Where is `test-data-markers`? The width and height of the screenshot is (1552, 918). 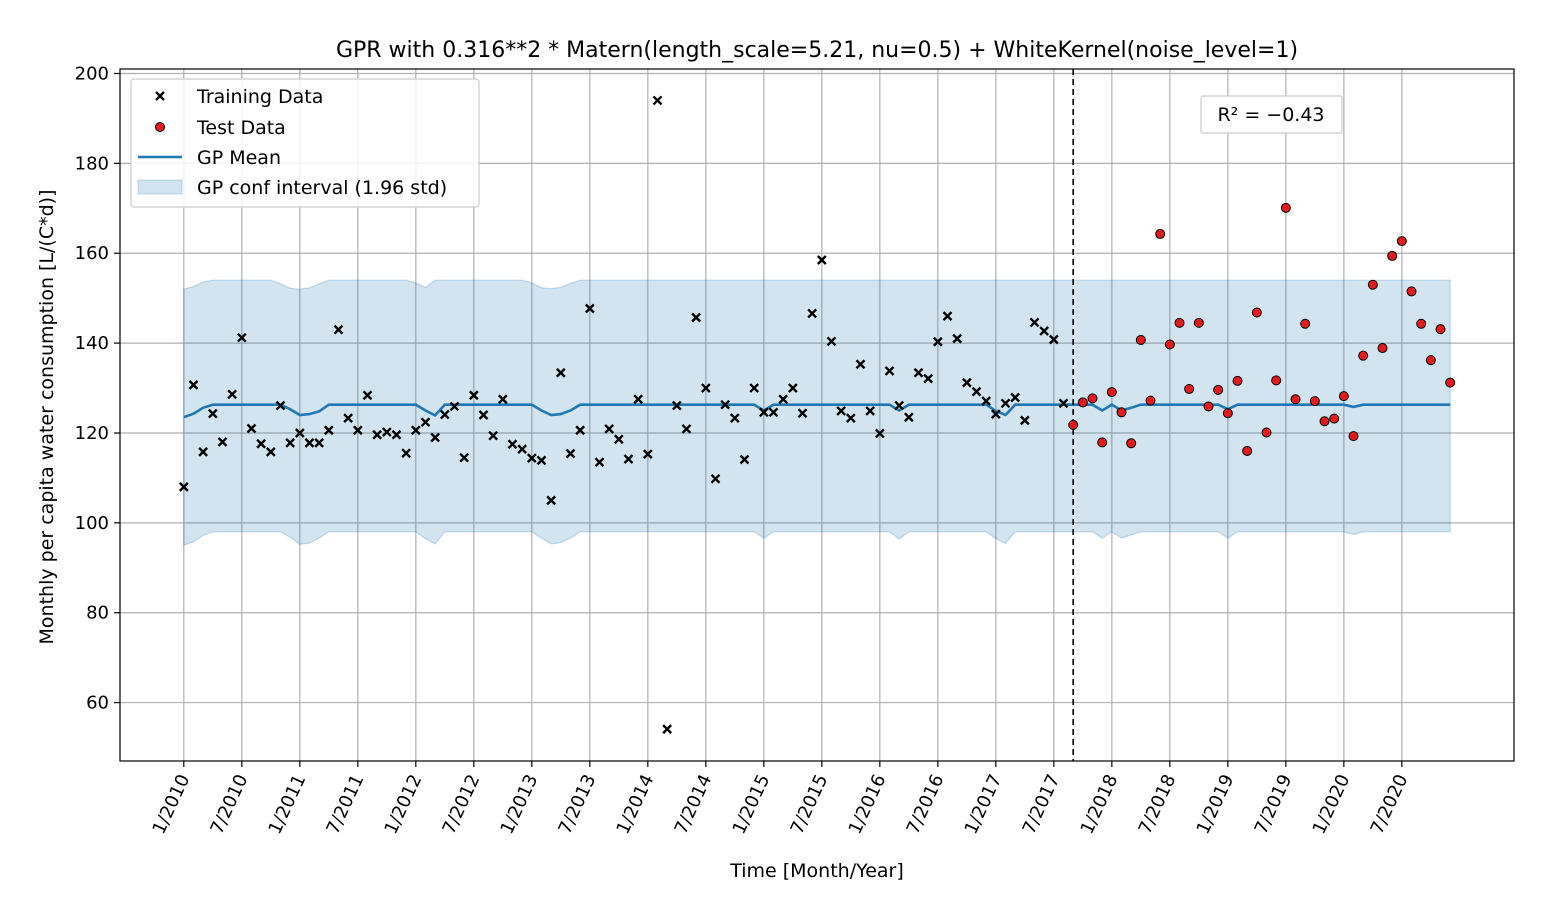
test-data-markers is located at coordinates (1262, 329).